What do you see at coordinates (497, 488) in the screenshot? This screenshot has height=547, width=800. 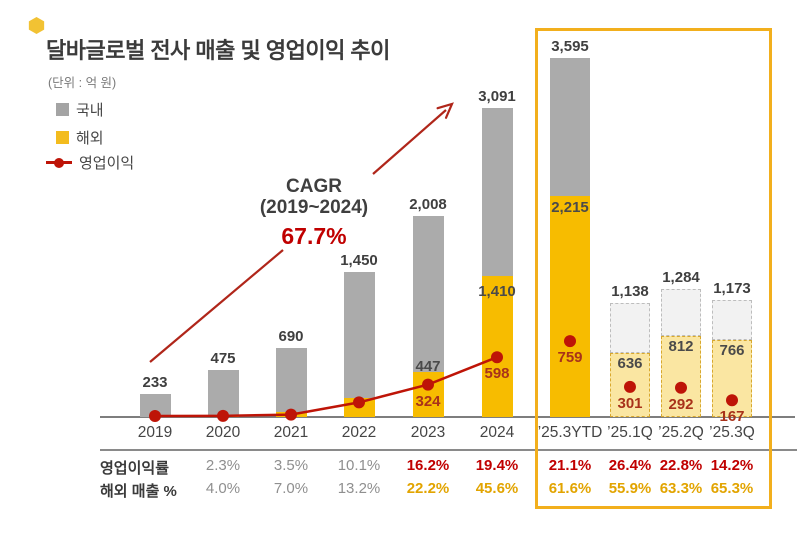 I see `table-value-1-4: 45.6%` at bounding box center [497, 488].